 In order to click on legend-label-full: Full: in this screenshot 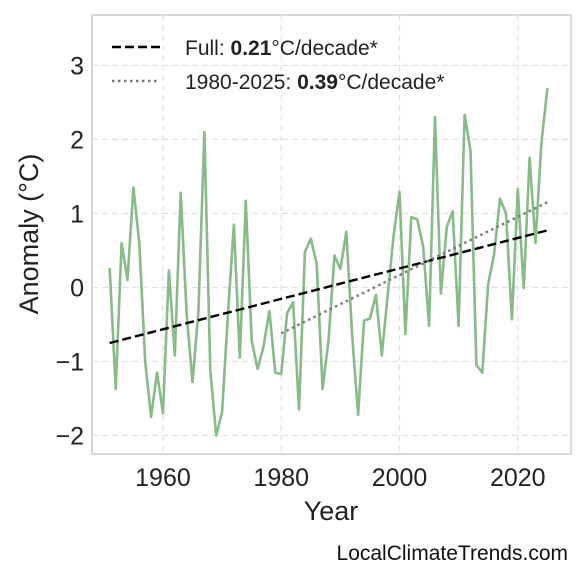, I will do `click(208, 48)`.